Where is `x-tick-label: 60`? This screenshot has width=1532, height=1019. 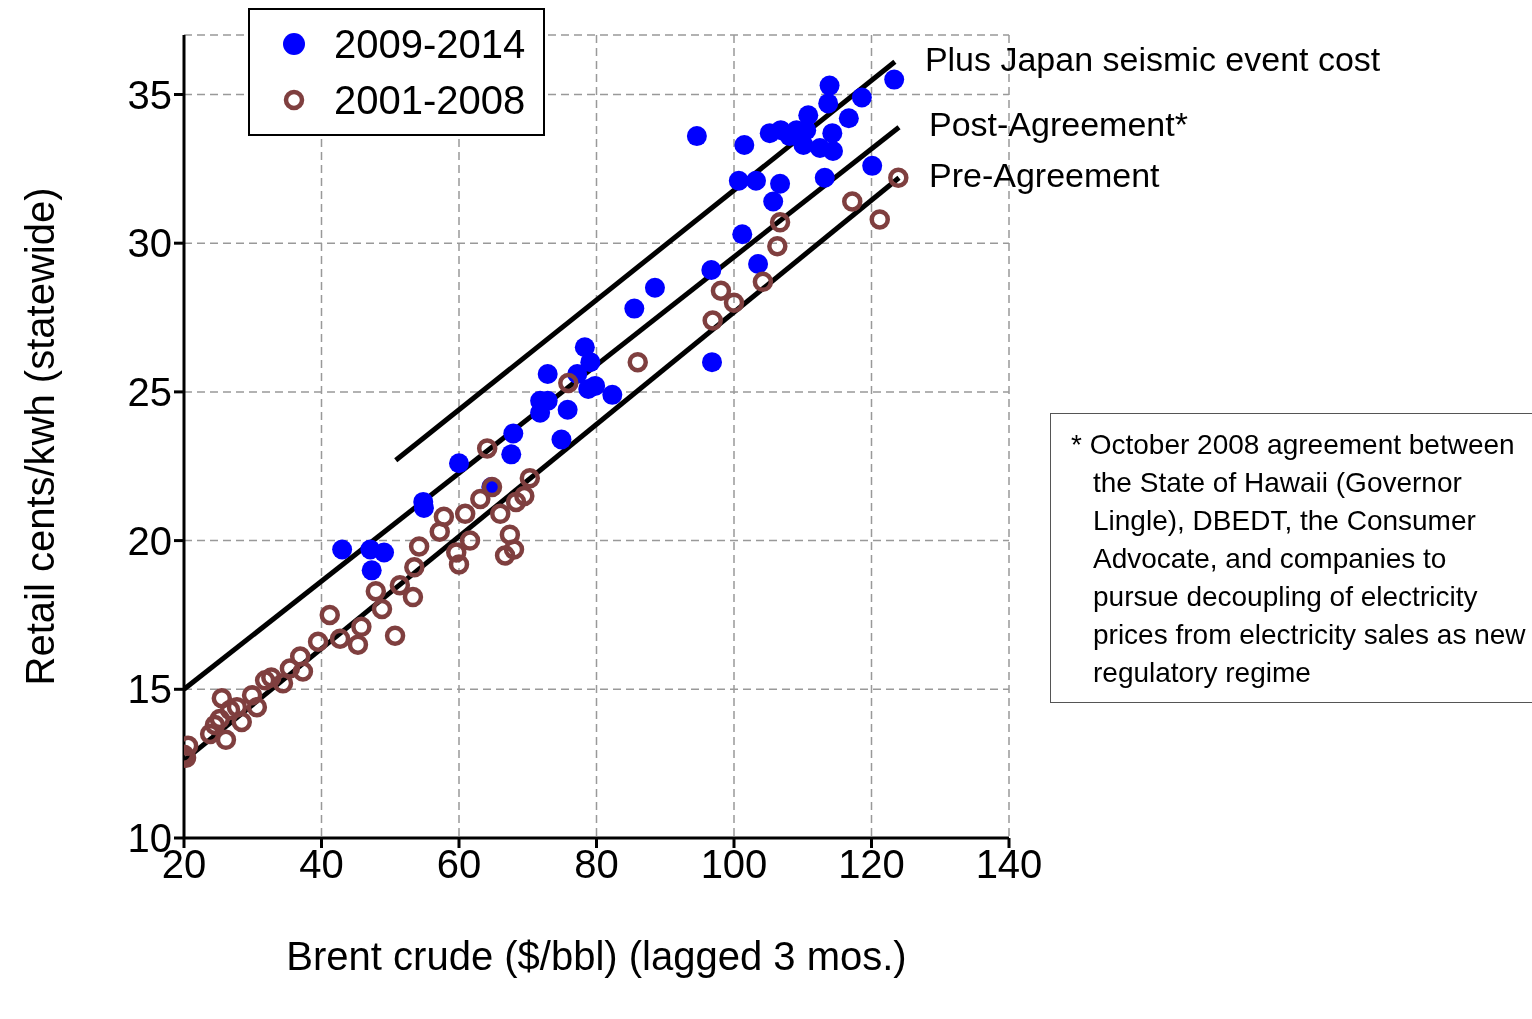 x-tick-label: 60 is located at coordinates (459, 864).